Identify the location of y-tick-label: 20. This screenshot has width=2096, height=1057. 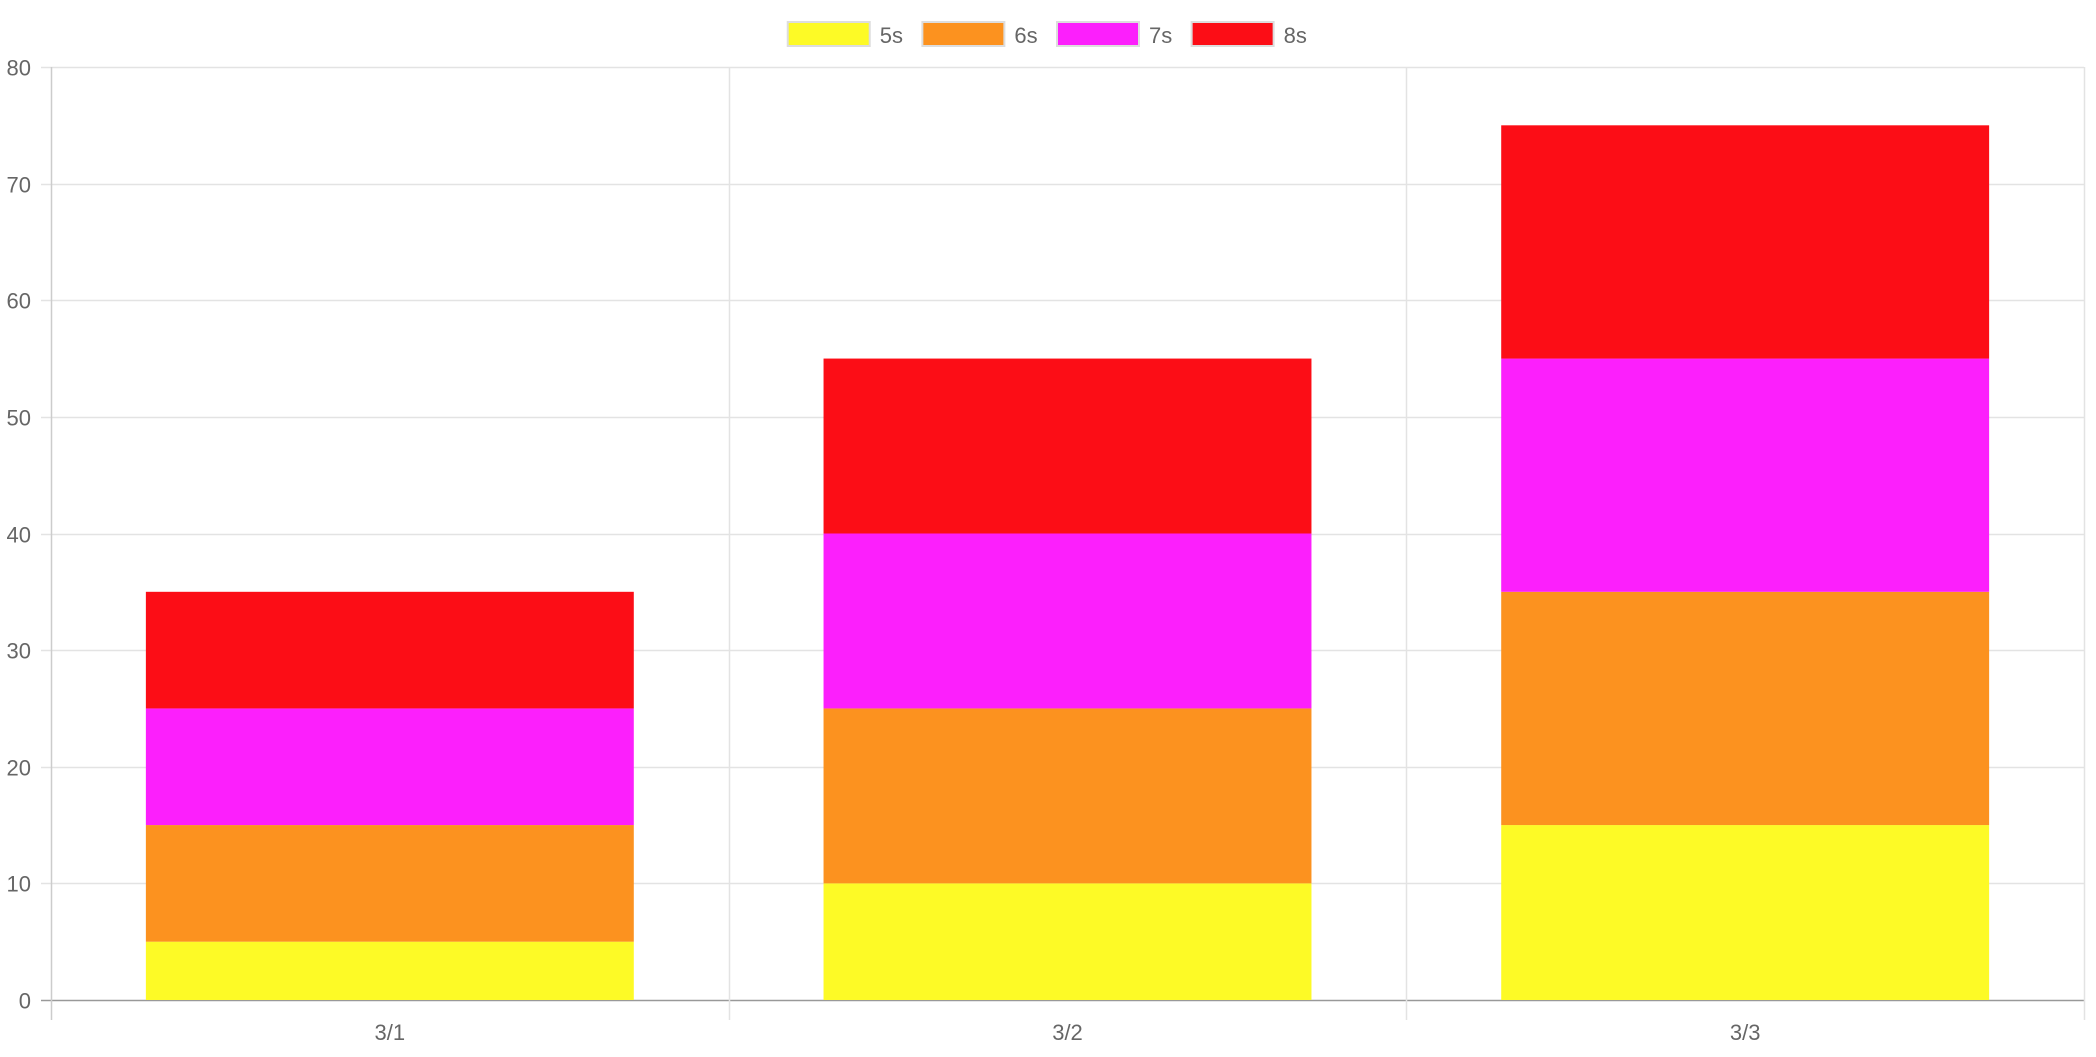
(19, 768).